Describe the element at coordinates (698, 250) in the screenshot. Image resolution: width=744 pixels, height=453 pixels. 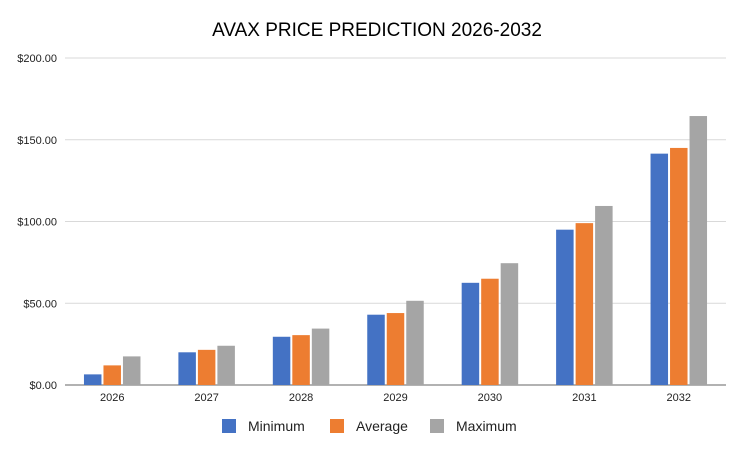
I see `bar-maximum-2032` at that location.